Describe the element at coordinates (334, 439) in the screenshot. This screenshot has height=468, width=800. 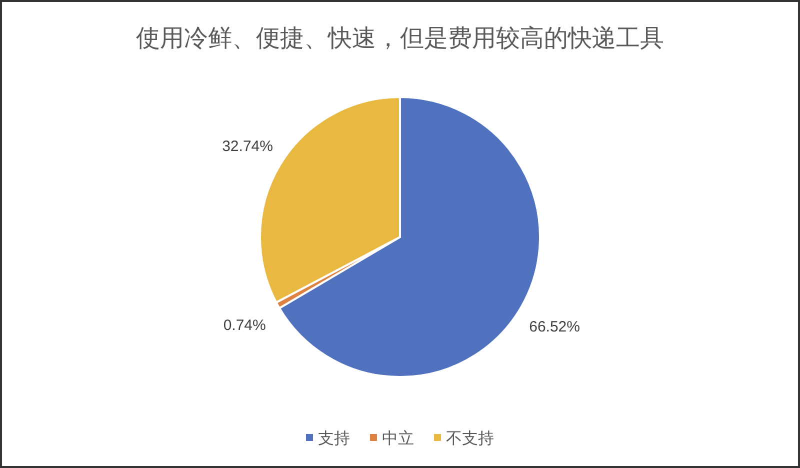
I see `legend-label: 支持` at that location.